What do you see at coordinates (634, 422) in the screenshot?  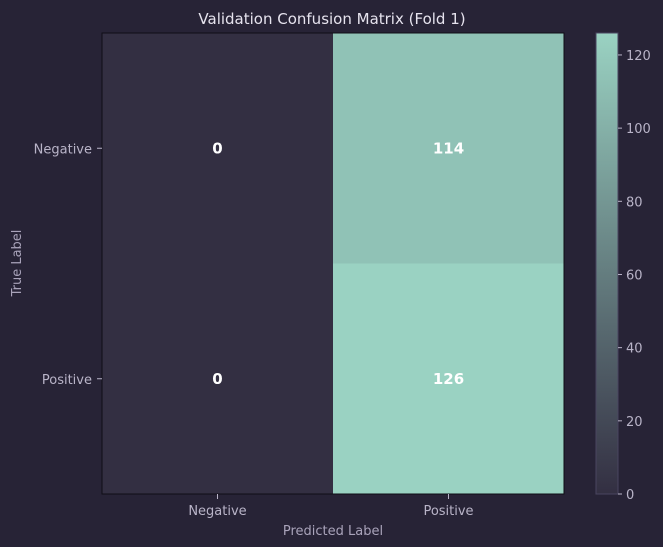 I see `colorbar-tick-label: 20` at bounding box center [634, 422].